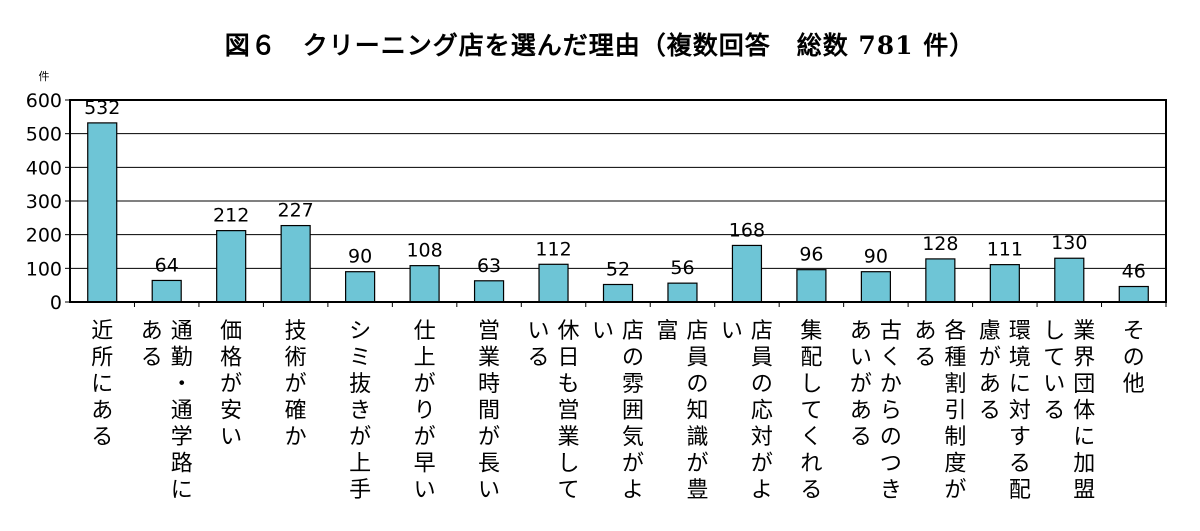 The width and height of the screenshot is (1200, 531). I want to click on svg-text: 雰, so click(633, 384).